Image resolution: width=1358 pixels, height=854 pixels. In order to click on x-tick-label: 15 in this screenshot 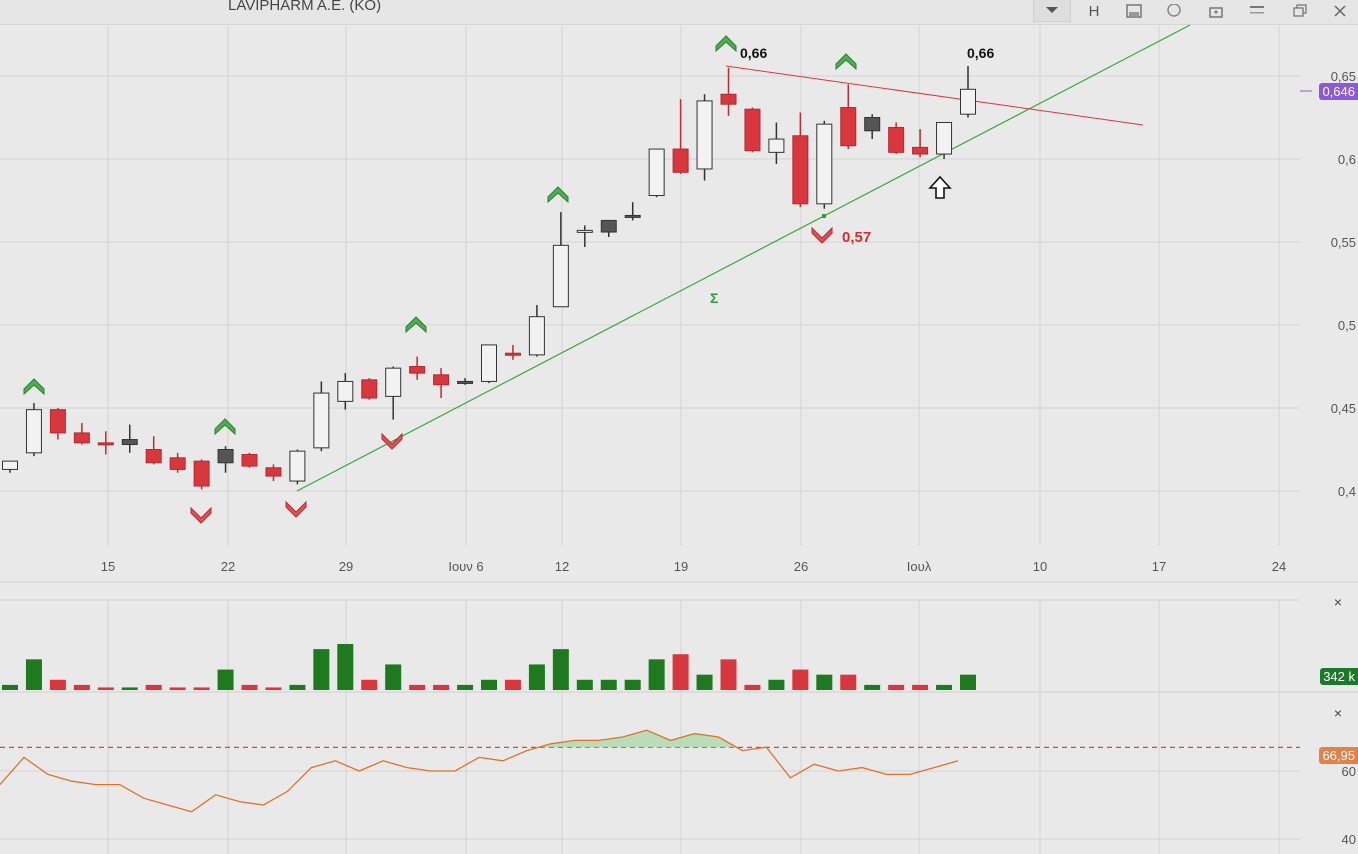, I will do `click(108, 566)`.